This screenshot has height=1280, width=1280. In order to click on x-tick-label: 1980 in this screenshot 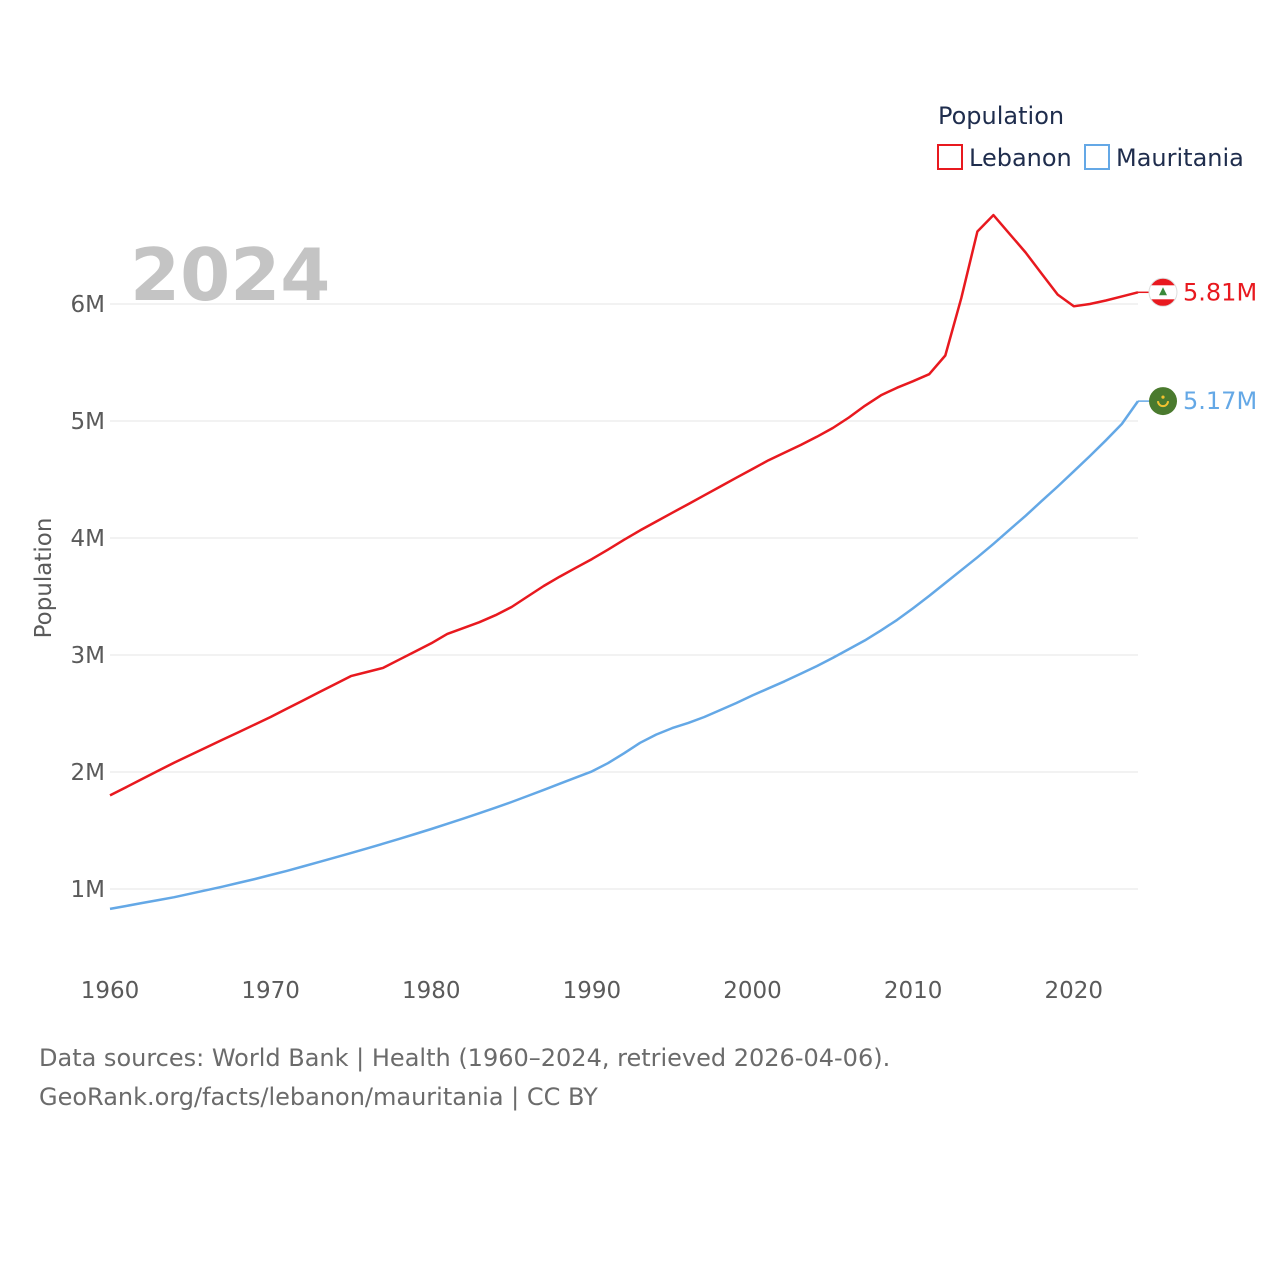, I will do `click(431, 991)`.